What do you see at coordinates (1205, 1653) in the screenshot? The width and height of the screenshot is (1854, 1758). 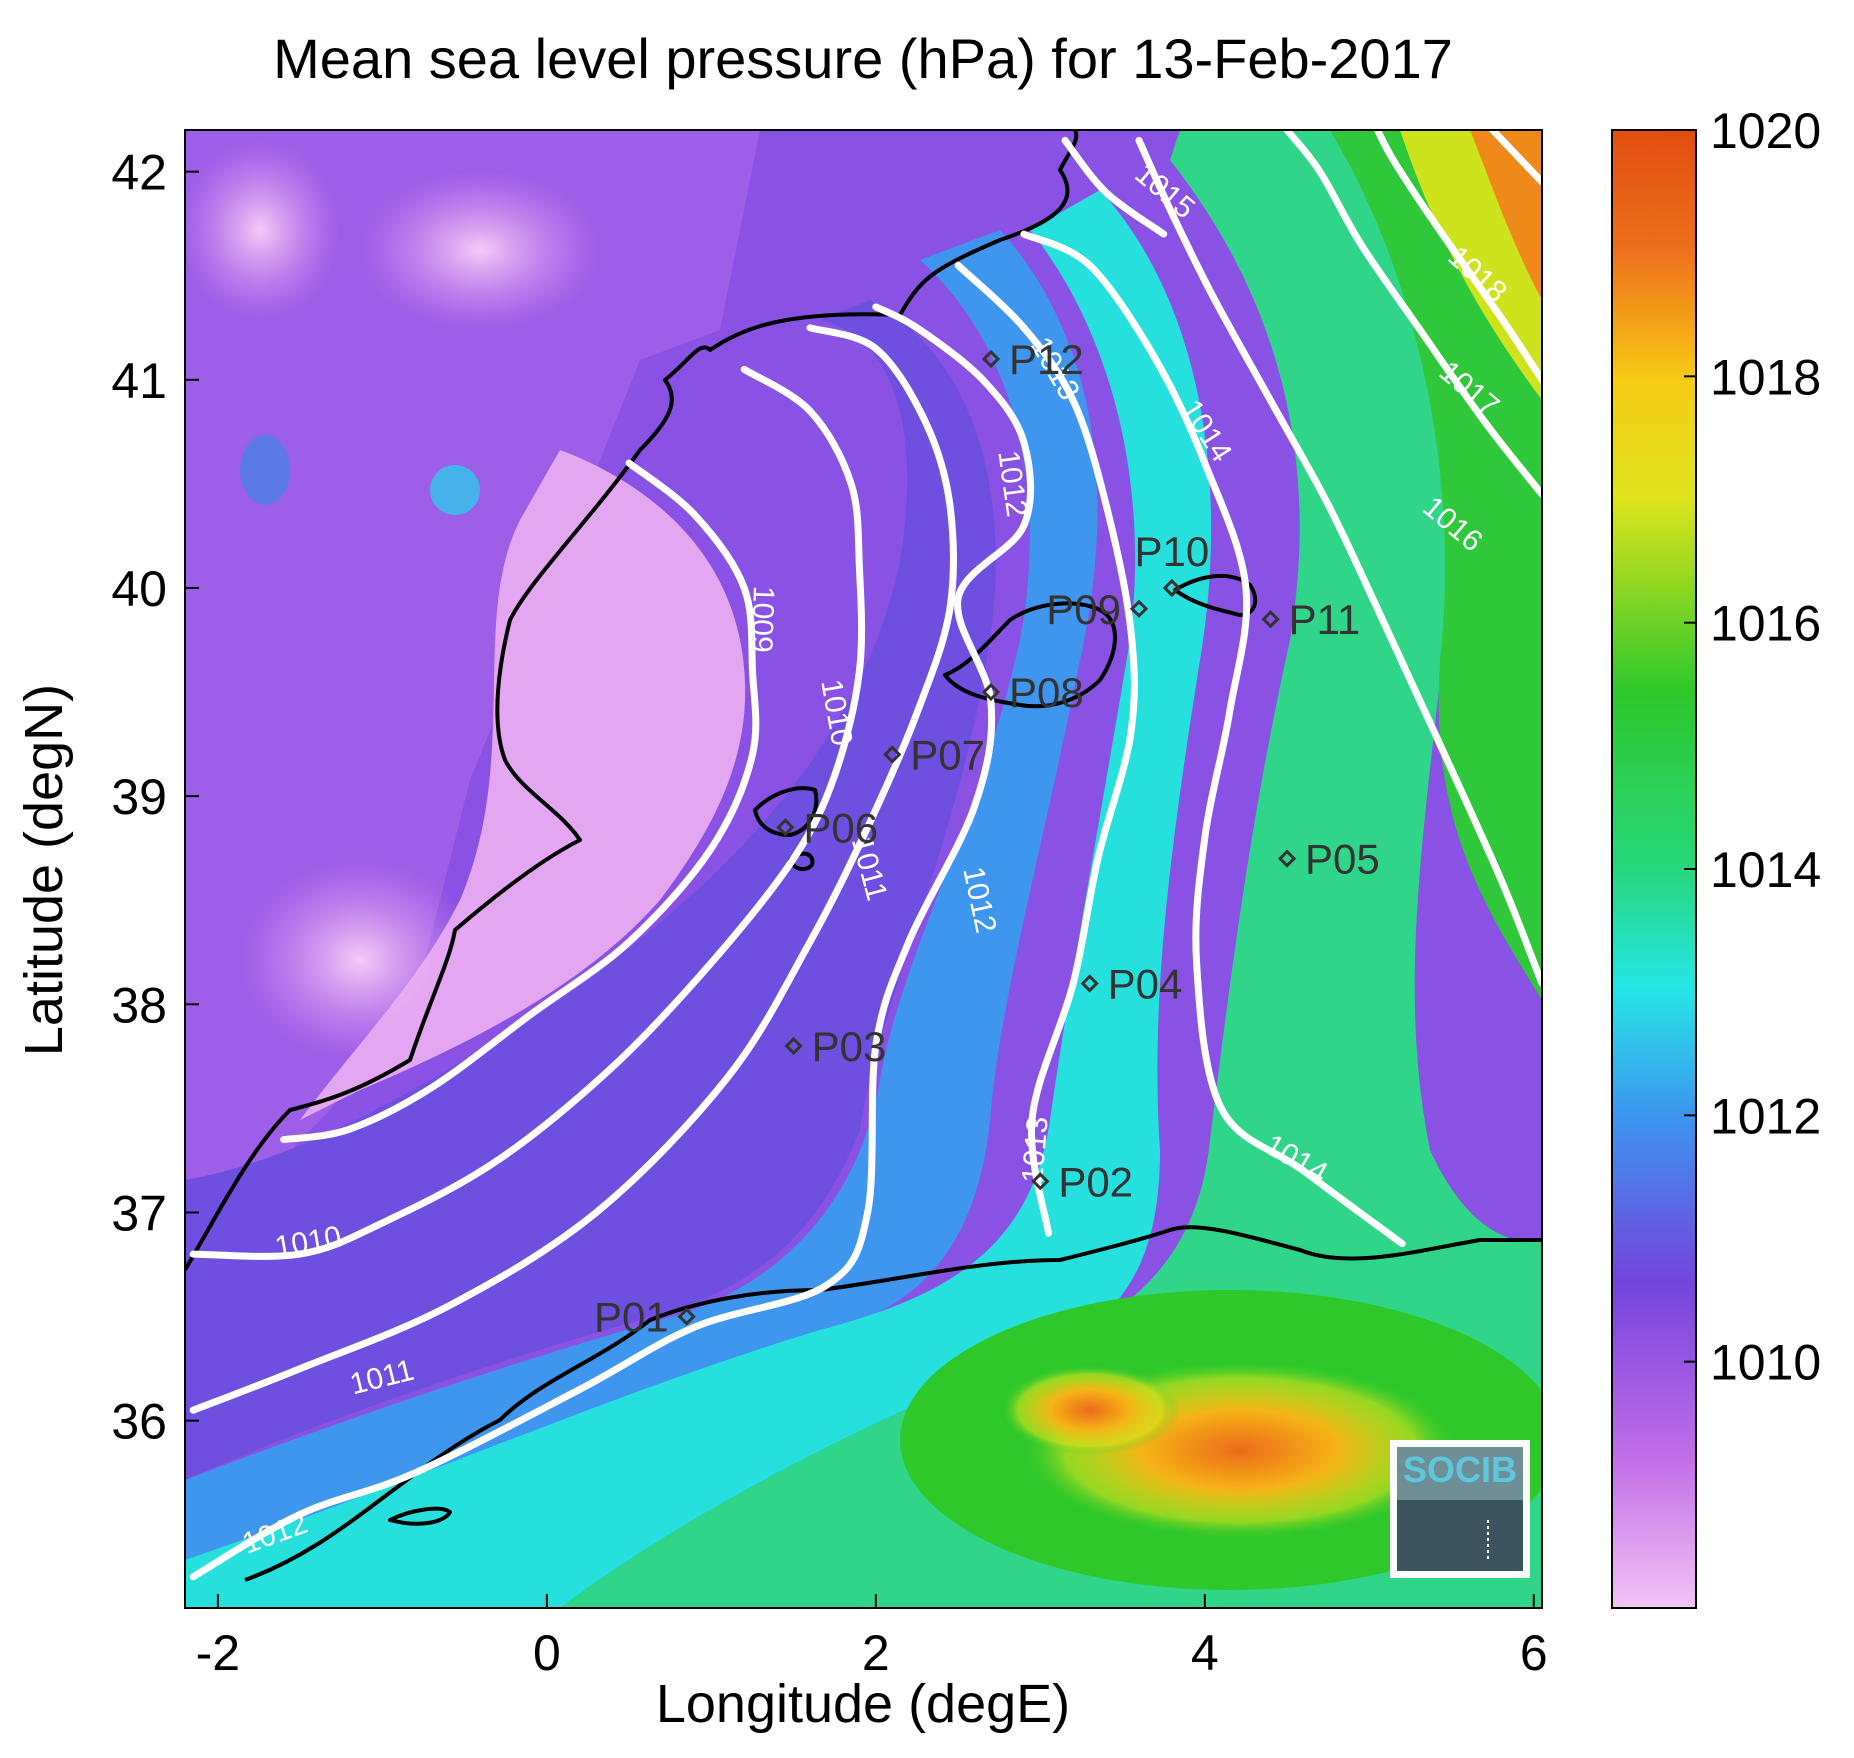 I see `x-tick-label: 4` at bounding box center [1205, 1653].